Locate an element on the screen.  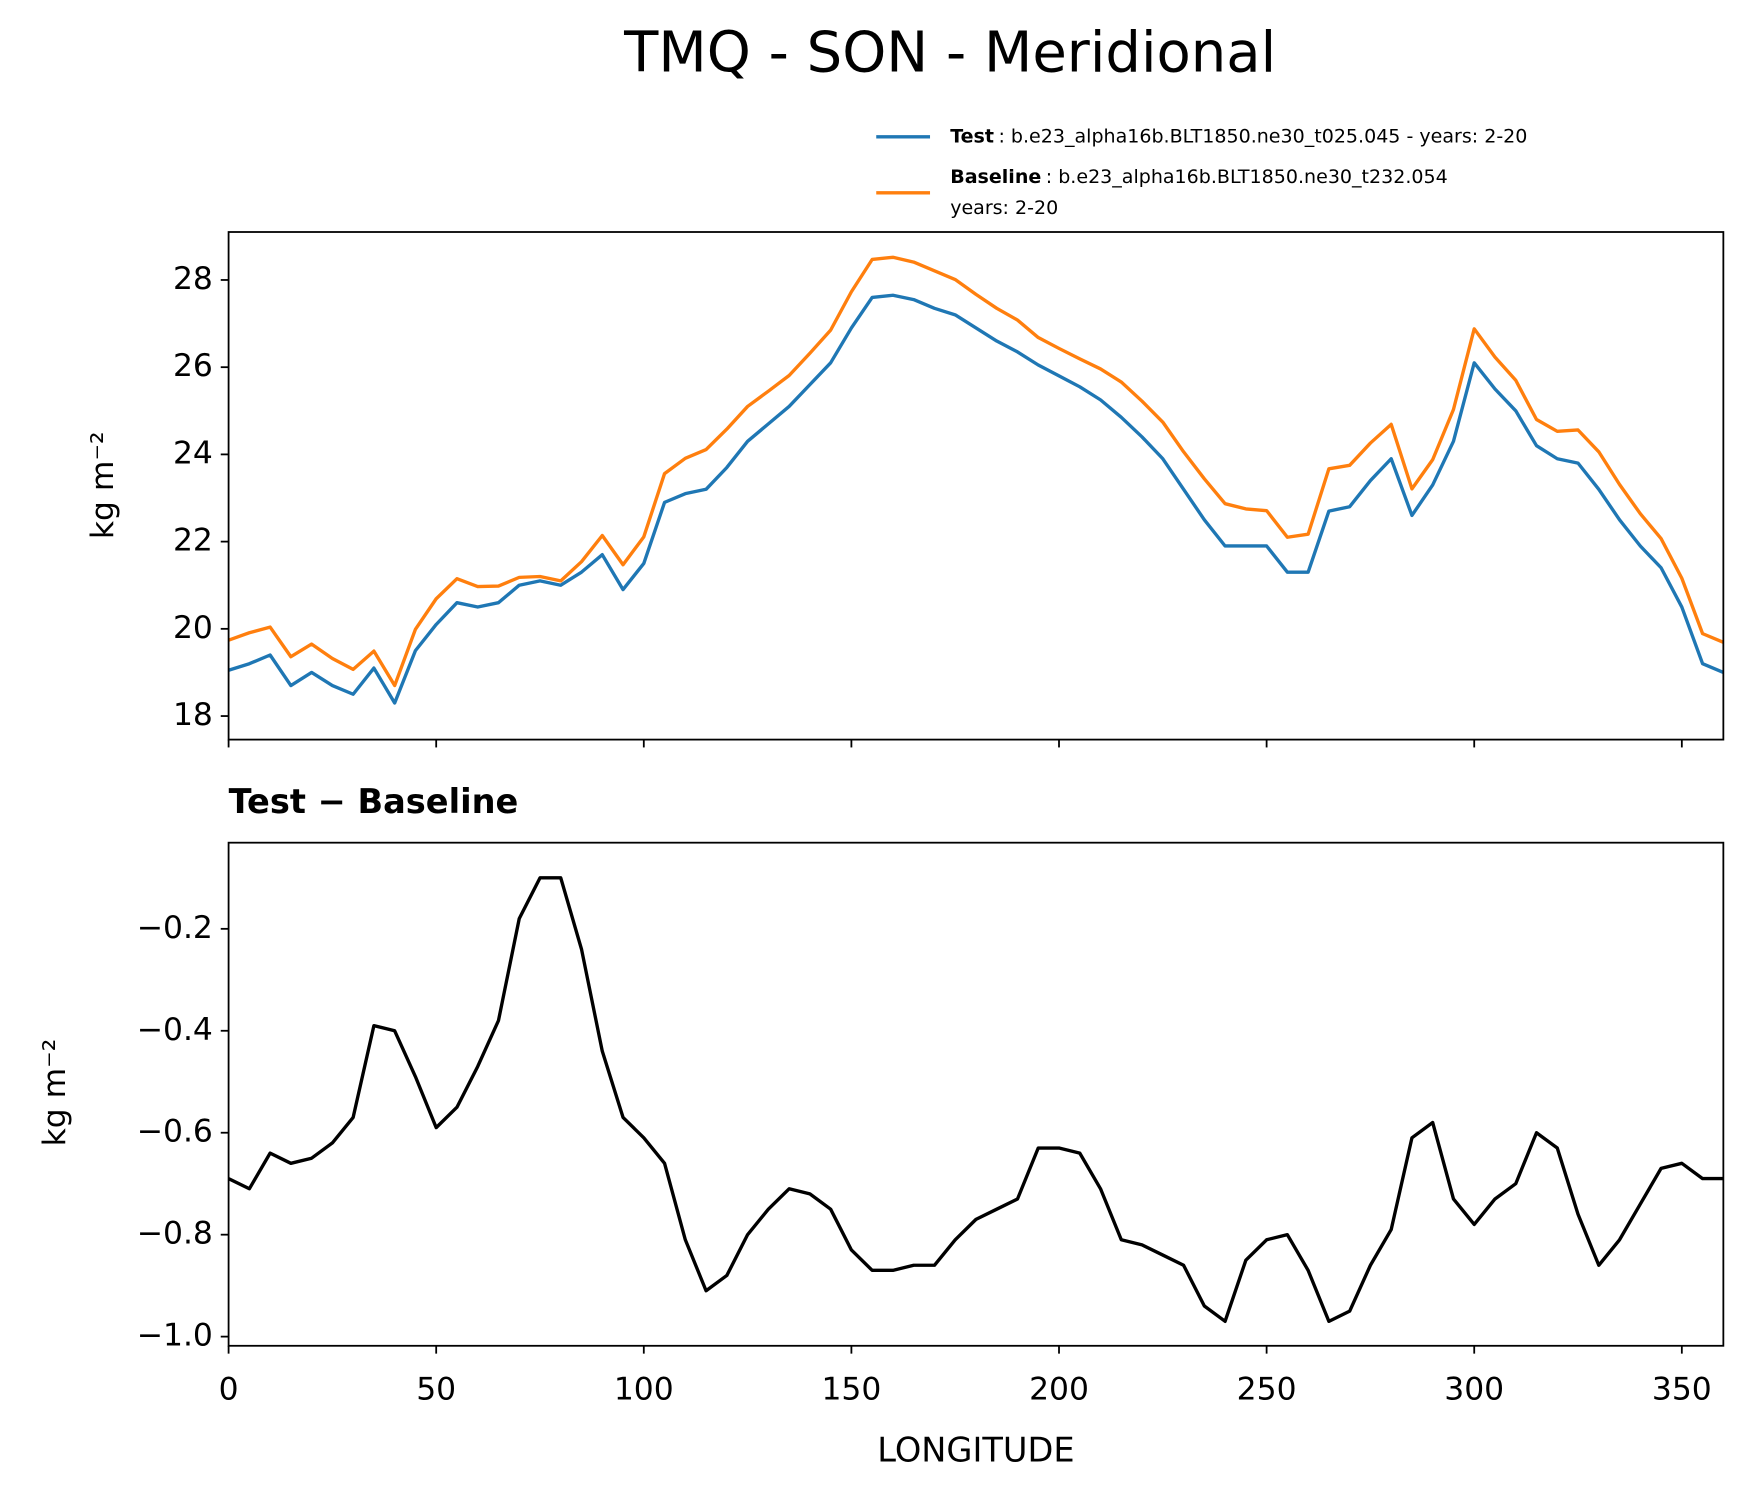
x-tick-label: 350 is located at coordinates (1682, 1390).